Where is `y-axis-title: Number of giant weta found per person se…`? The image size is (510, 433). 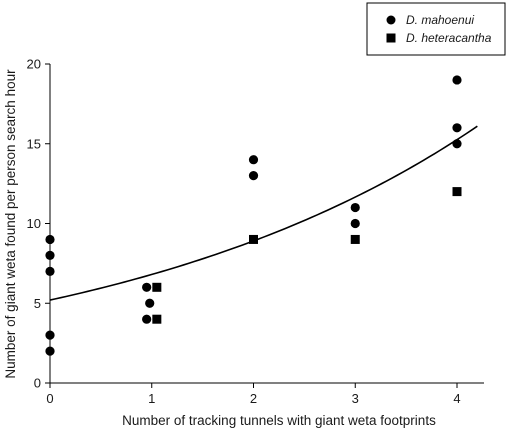 y-axis-title: Number of giant weta found per person se… is located at coordinates (10, 224).